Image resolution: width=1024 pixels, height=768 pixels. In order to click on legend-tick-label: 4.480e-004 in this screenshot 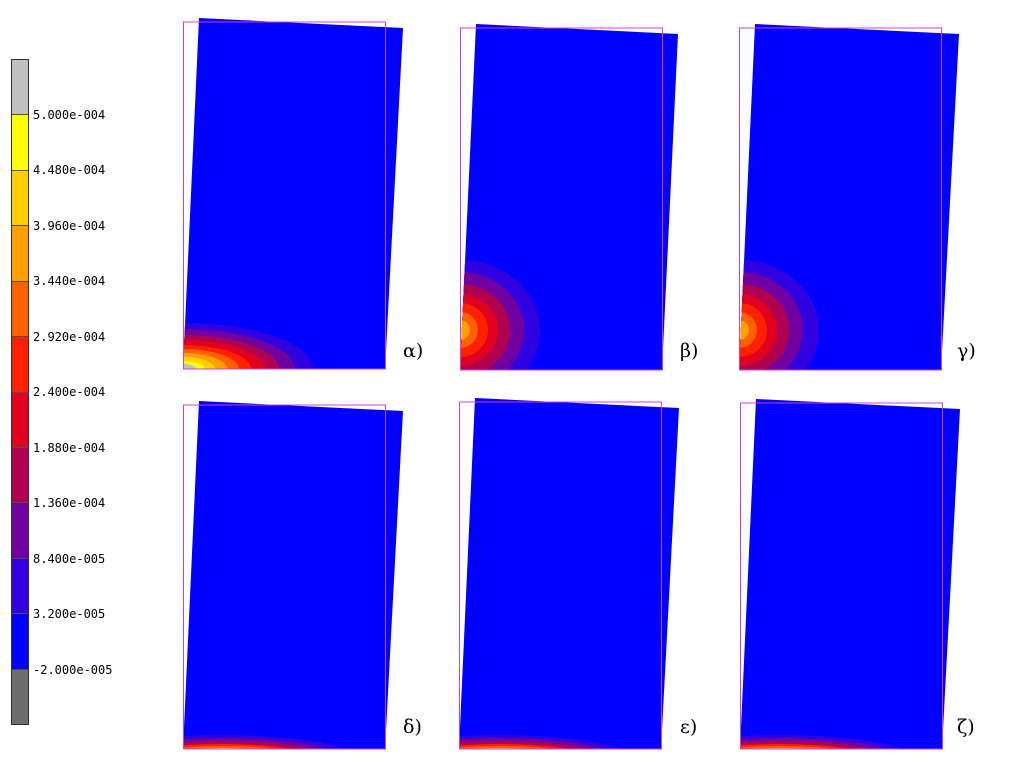, I will do `click(69, 170)`.